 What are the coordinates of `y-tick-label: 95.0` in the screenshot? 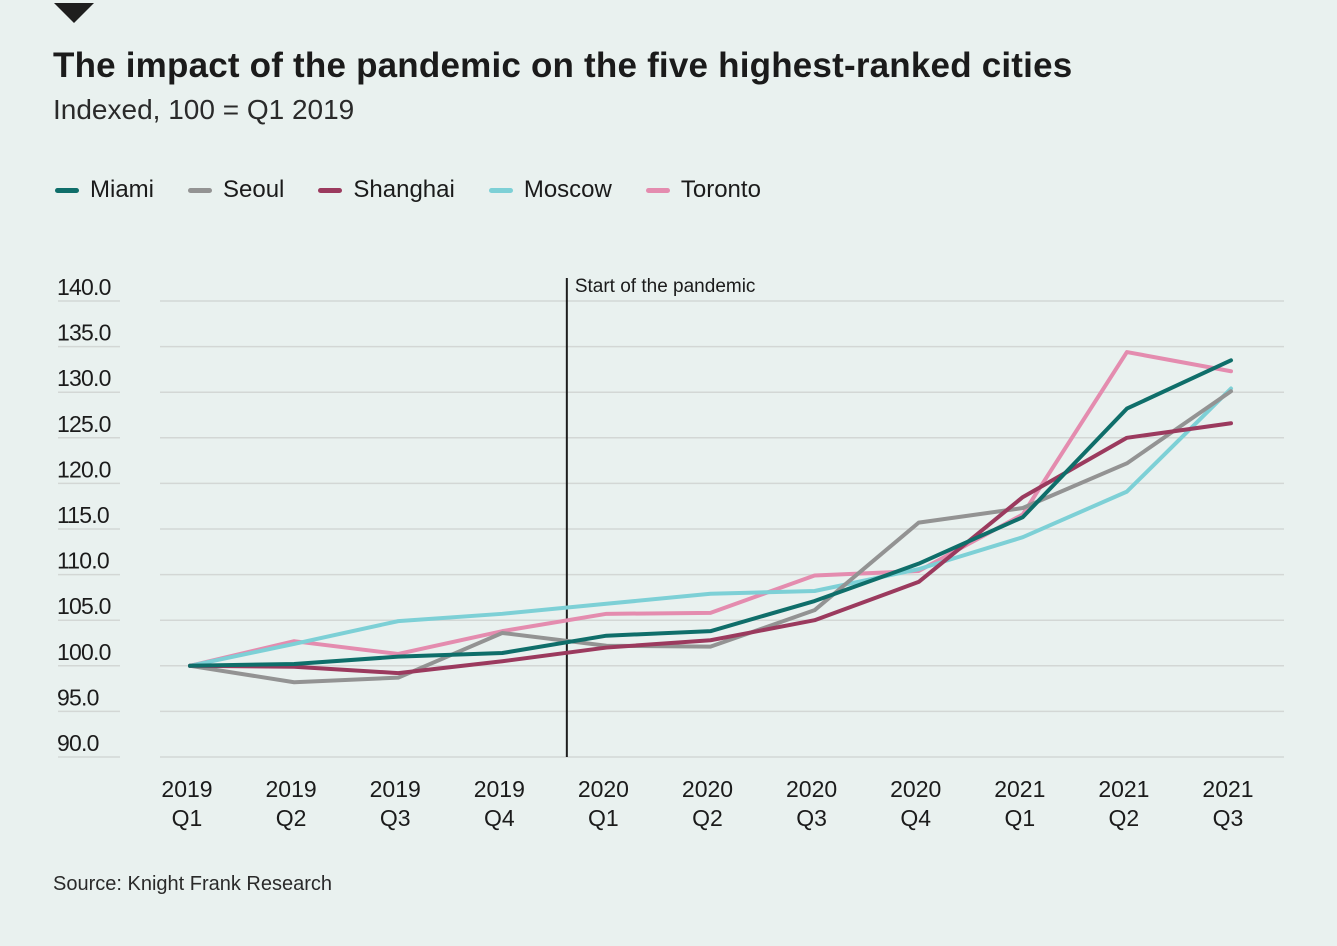 It's located at (78, 697).